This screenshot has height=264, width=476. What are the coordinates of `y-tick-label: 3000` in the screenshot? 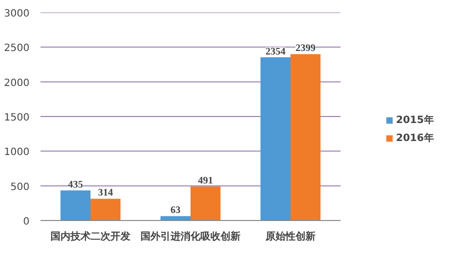 It's located at (17, 14).